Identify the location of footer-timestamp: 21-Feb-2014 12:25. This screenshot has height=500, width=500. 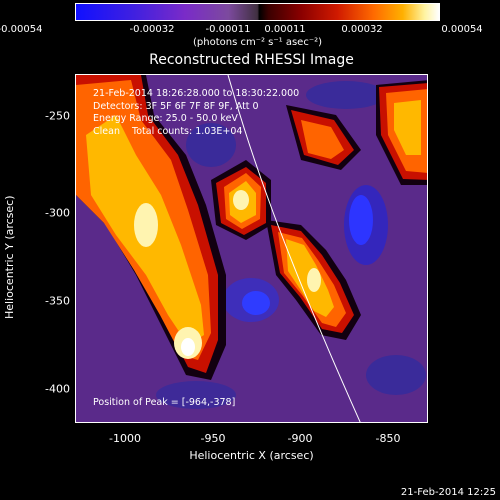
(448, 492).